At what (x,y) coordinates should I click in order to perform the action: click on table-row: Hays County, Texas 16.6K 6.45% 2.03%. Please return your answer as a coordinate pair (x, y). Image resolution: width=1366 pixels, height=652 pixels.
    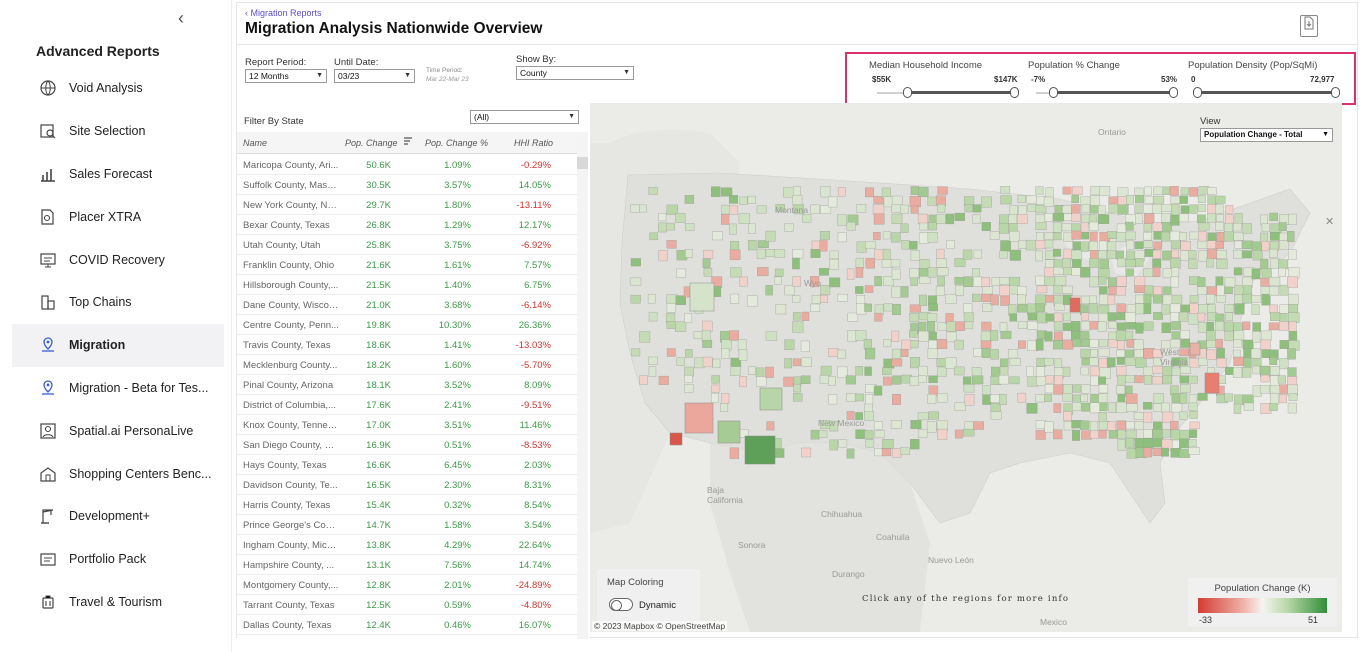
    Looking at the image, I should click on (407, 465).